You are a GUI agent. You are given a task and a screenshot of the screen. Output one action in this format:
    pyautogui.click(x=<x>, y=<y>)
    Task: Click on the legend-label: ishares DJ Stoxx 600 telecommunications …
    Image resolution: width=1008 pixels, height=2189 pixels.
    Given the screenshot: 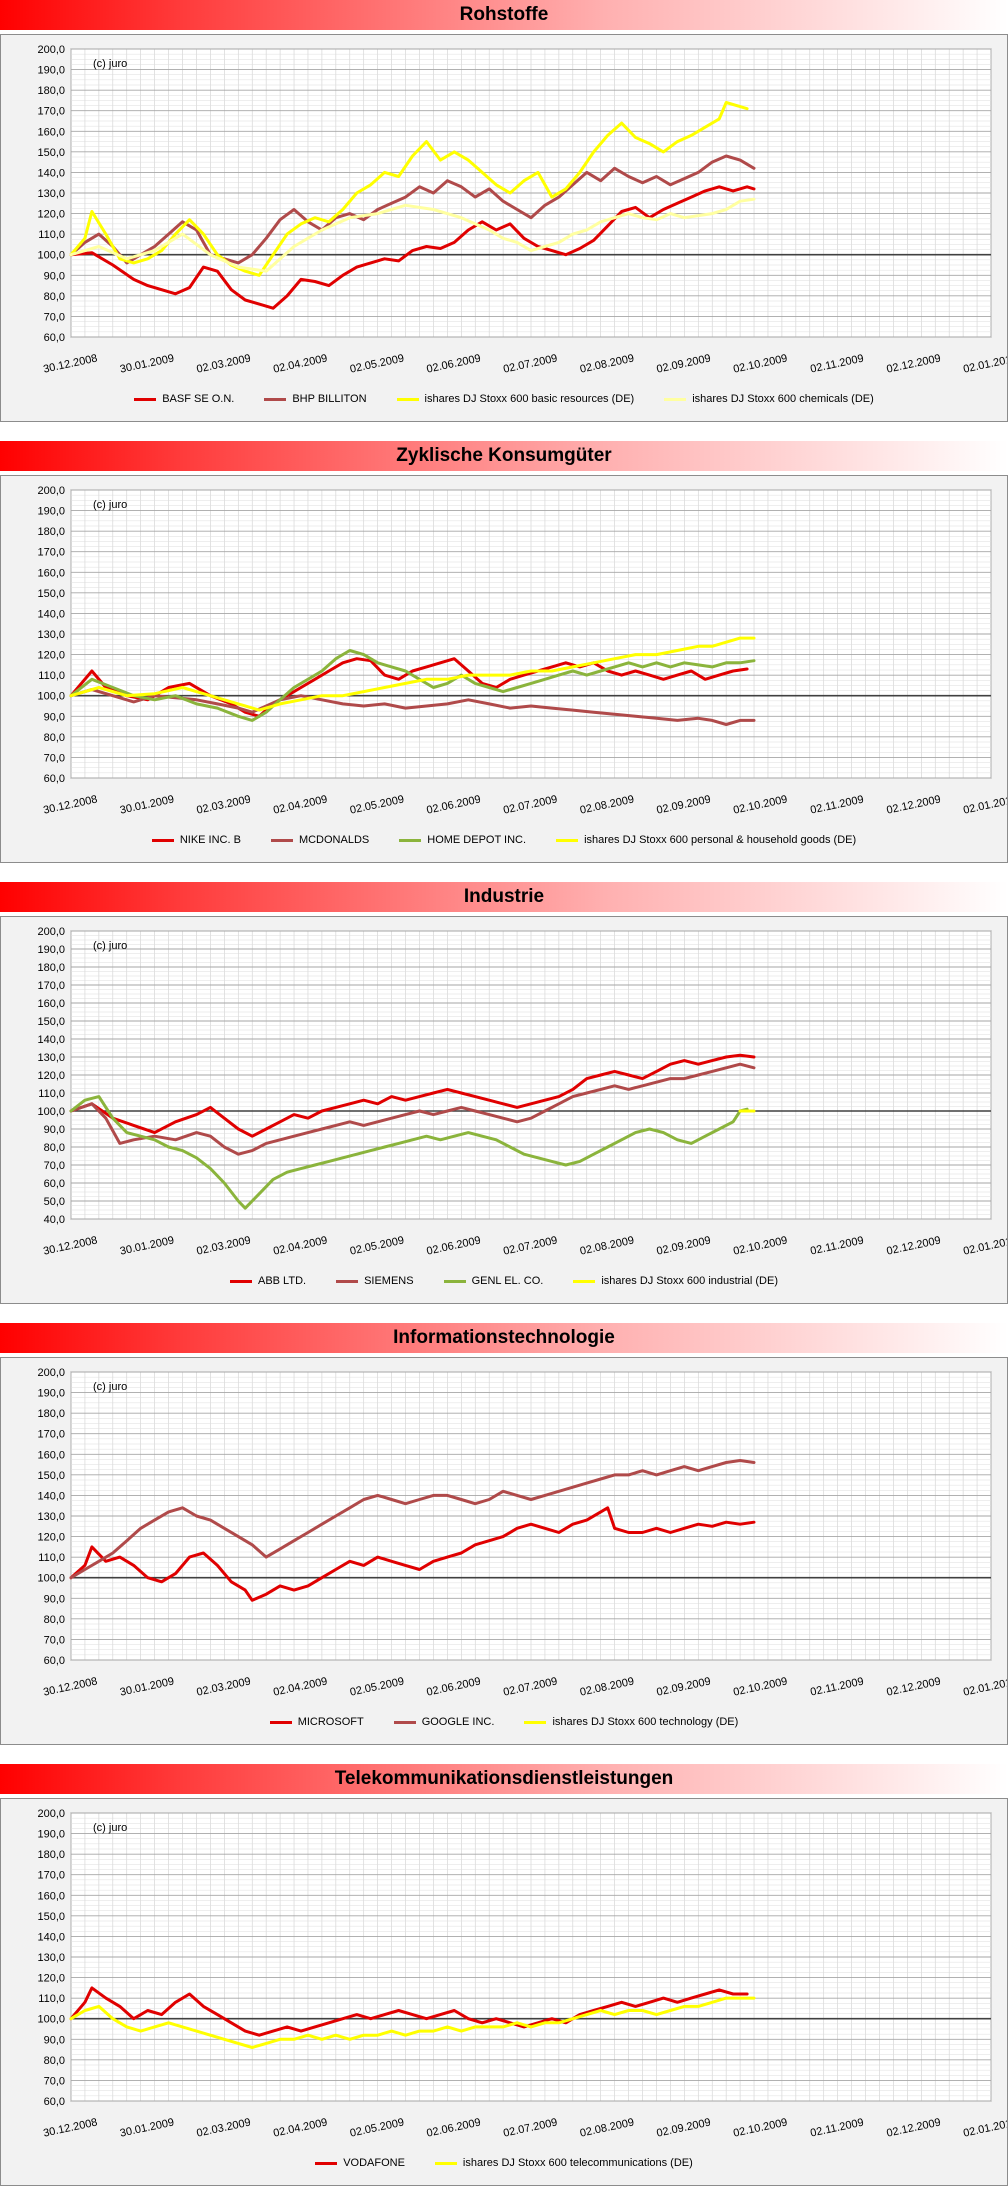 What is the action you would take?
    pyautogui.click(x=577, y=2163)
    